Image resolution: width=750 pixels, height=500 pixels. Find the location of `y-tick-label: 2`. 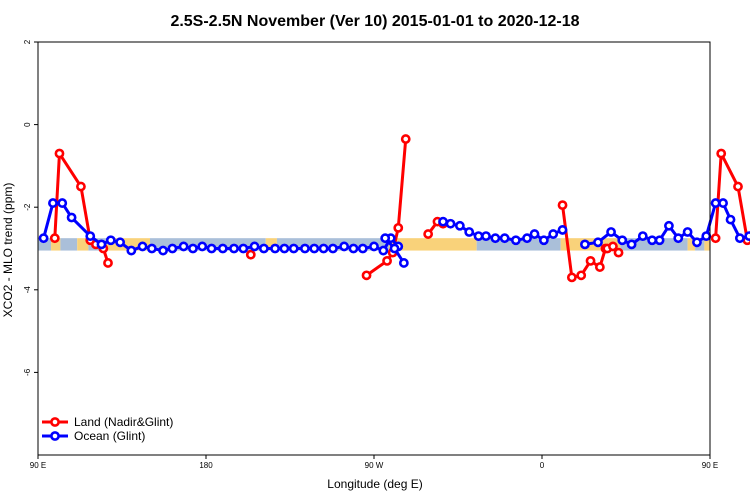

y-tick-label: 2 is located at coordinates (27, 41).